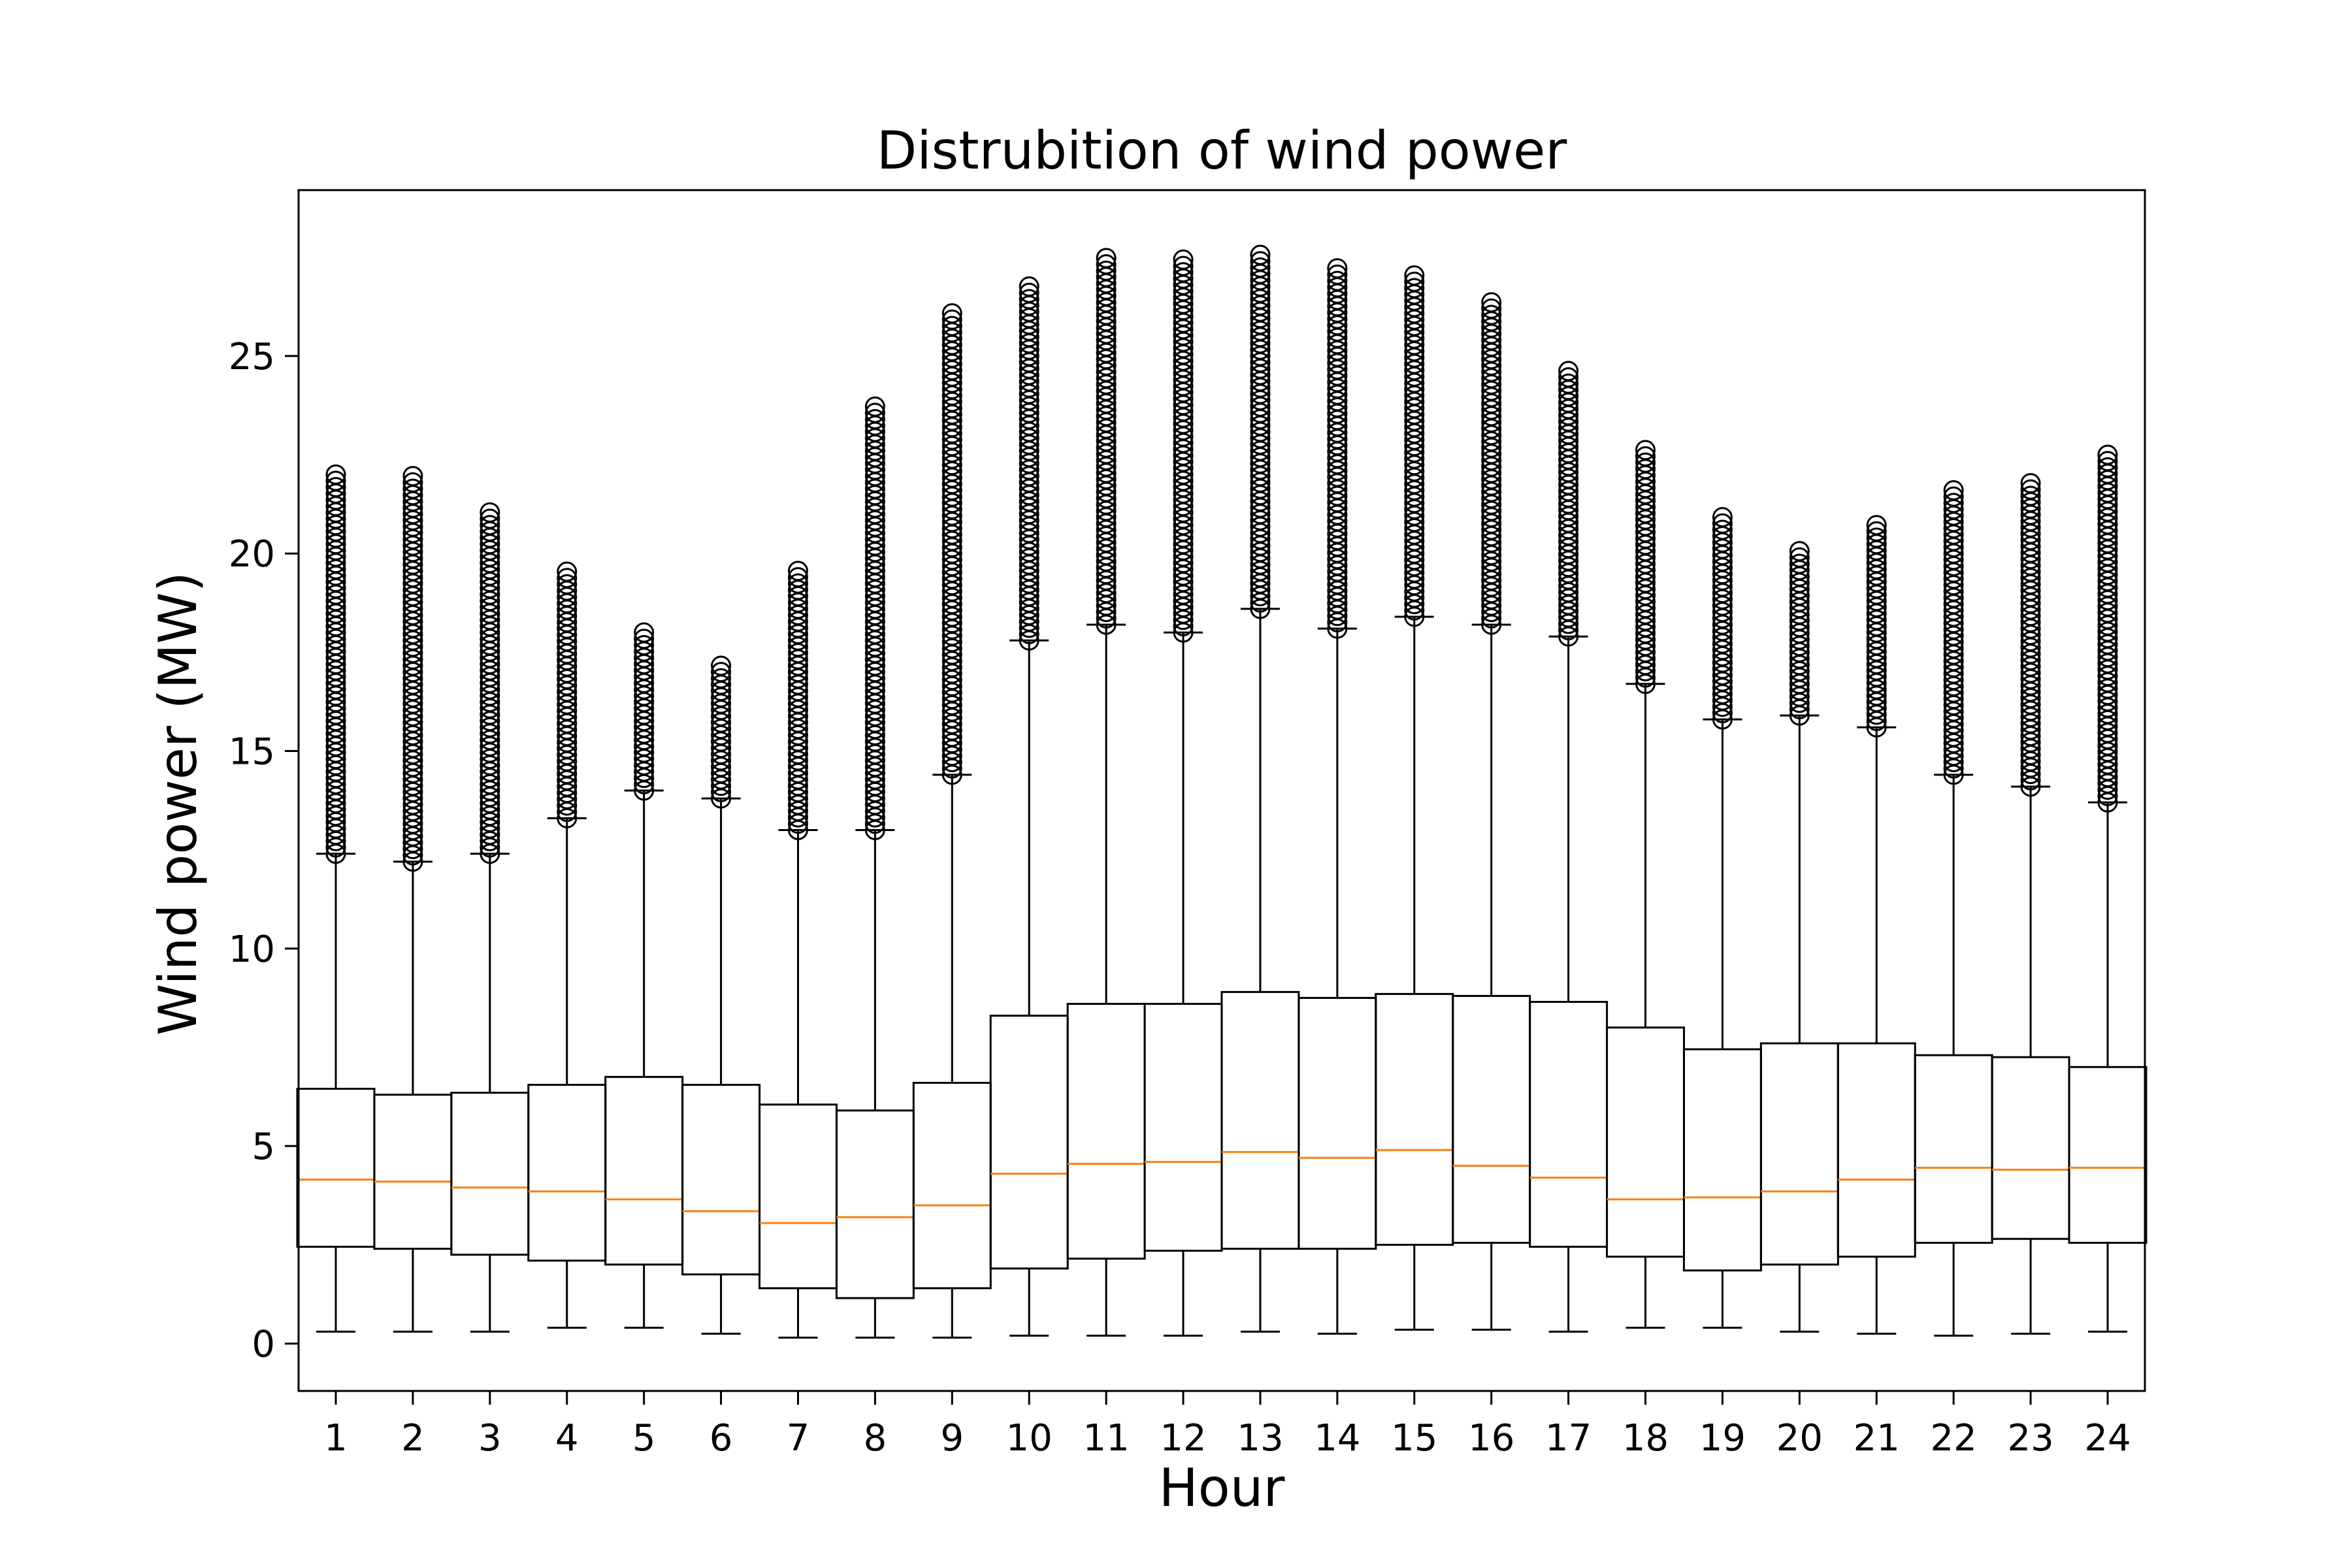  I want to click on x-tick-label: 11, so click(1106, 1438).